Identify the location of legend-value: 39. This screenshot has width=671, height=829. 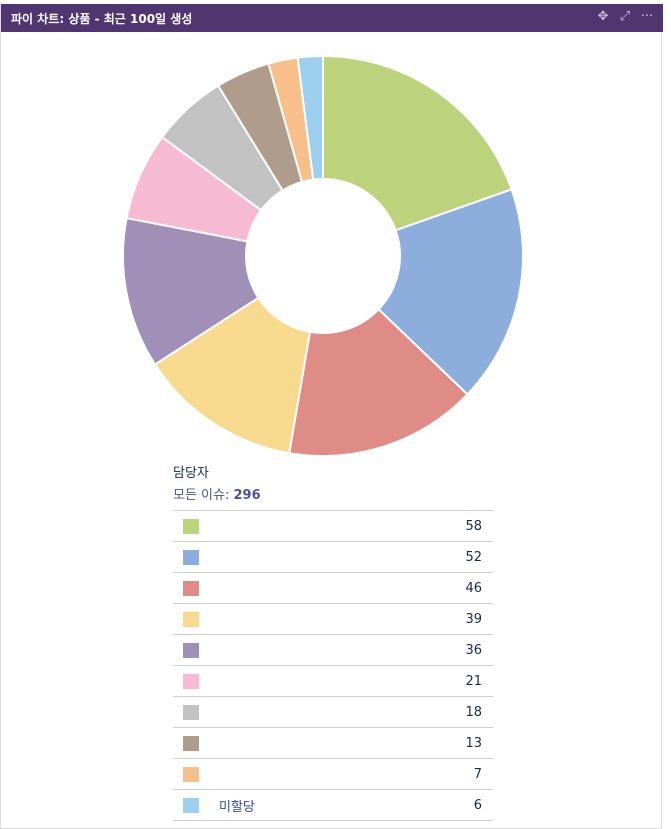
(433, 619).